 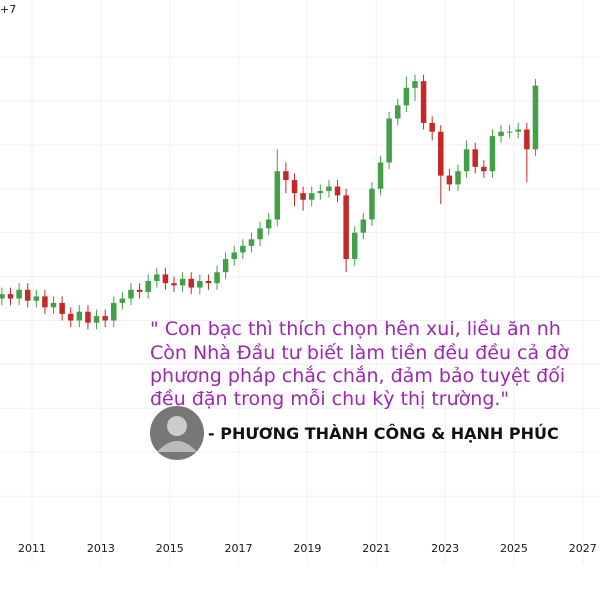 What do you see at coordinates (583, 548) in the screenshot?
I see `x-tick-label: 2027` at bounding box center [583, 548].